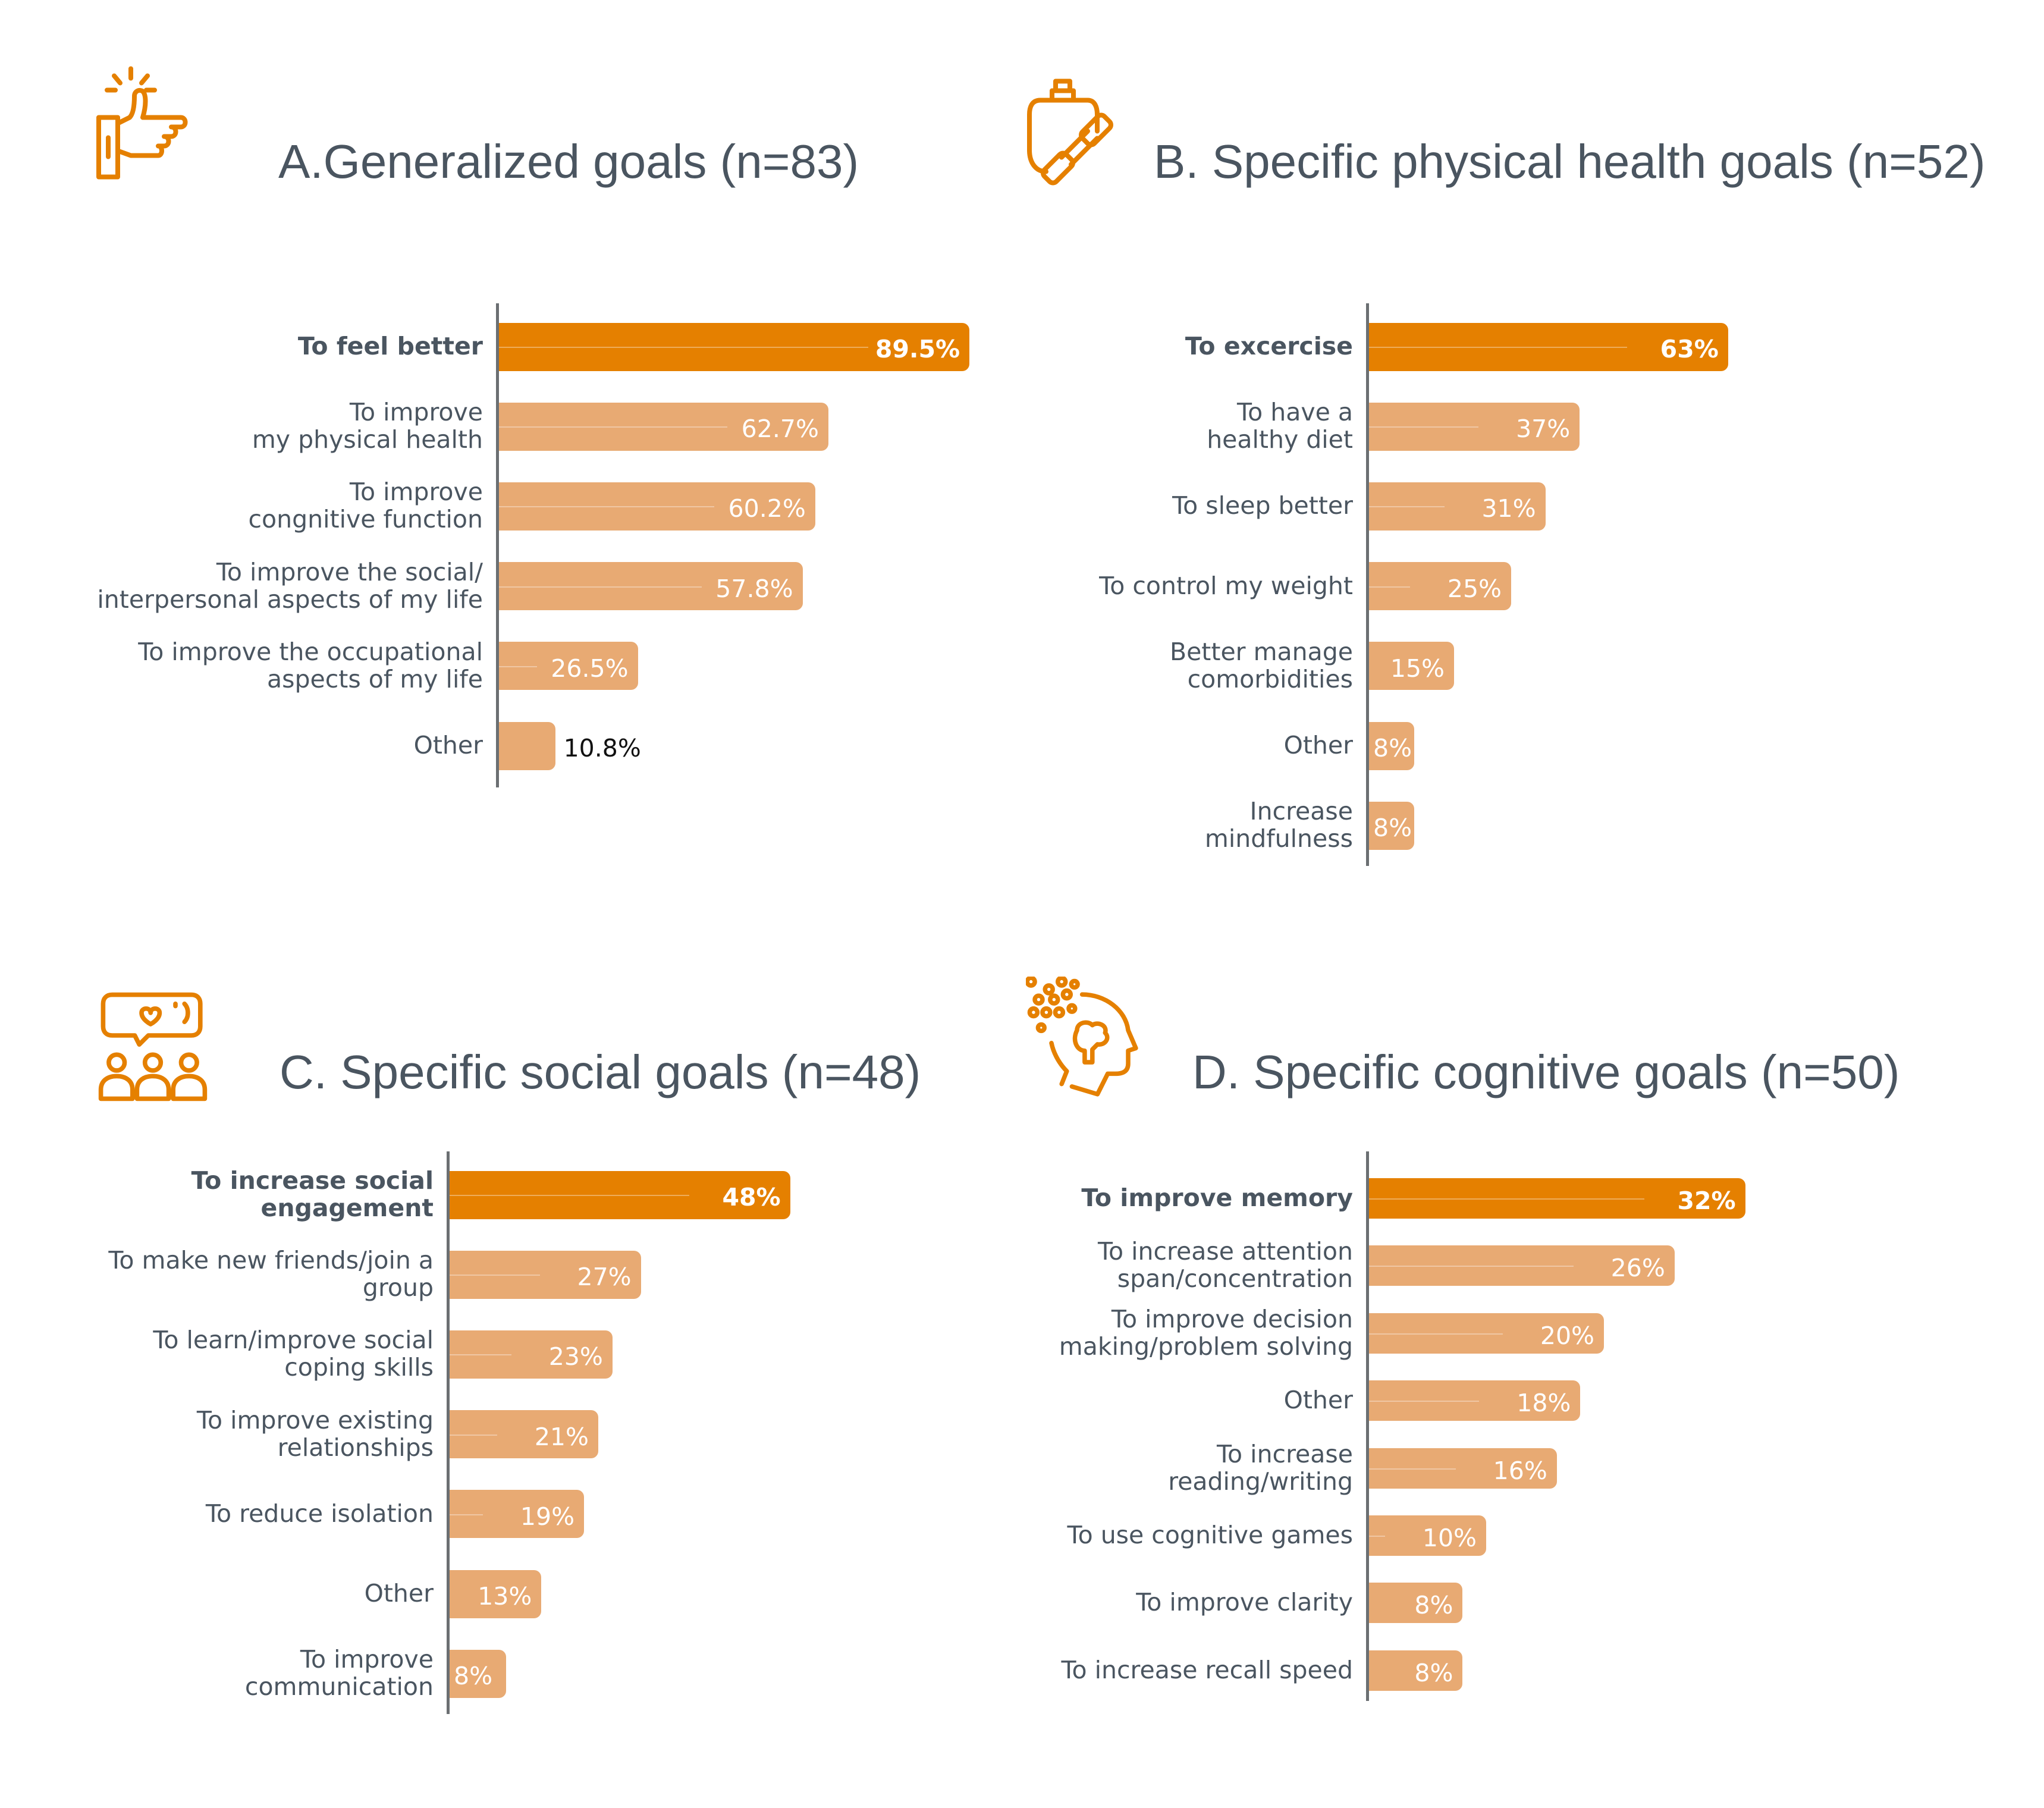 Image resolution: width=2044 pixels, height=1808 pixels. Describe the element at coordinates (1637, 1268) in the screenshot. I see `value-label: 26%` at that location.